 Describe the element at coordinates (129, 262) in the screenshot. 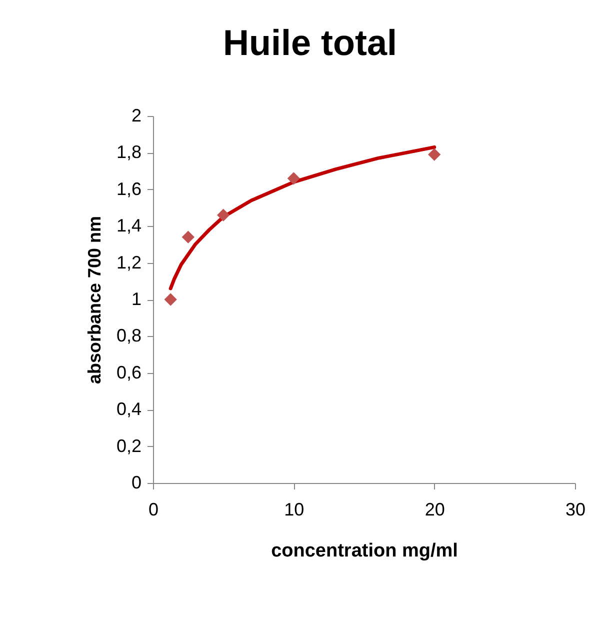

I see `y-tick-label: 1,2` at that location.